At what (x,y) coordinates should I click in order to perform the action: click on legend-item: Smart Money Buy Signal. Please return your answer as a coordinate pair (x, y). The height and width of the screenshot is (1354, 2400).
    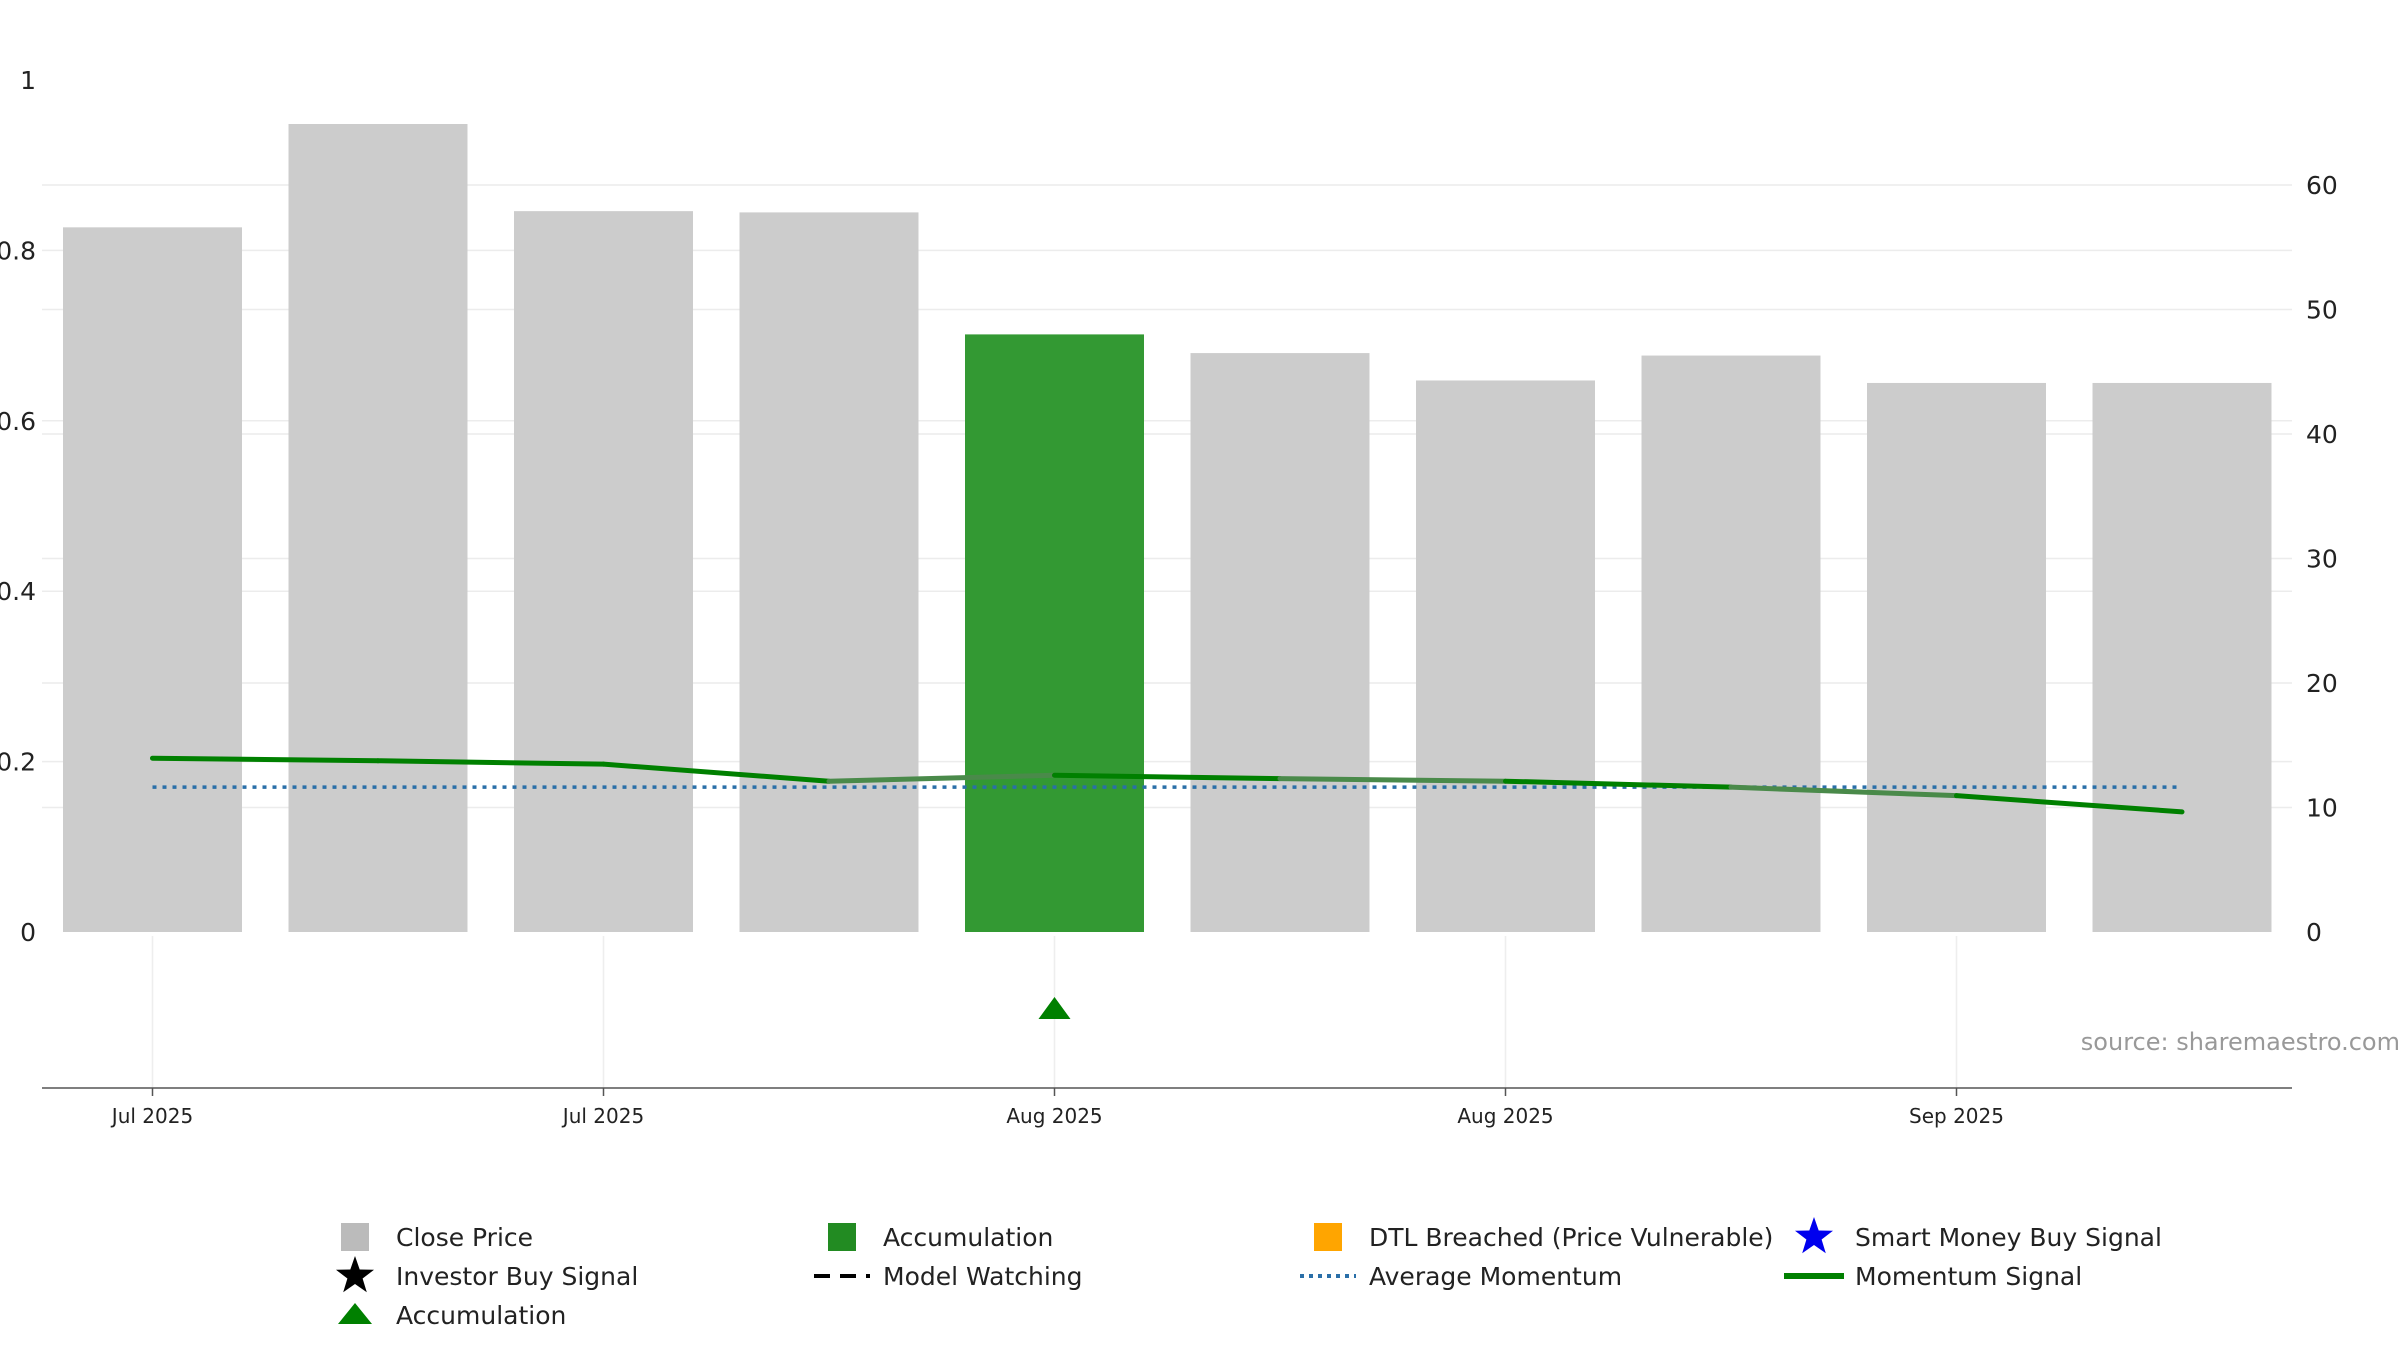
    Looking at the image, I should click on (1978, 1235).